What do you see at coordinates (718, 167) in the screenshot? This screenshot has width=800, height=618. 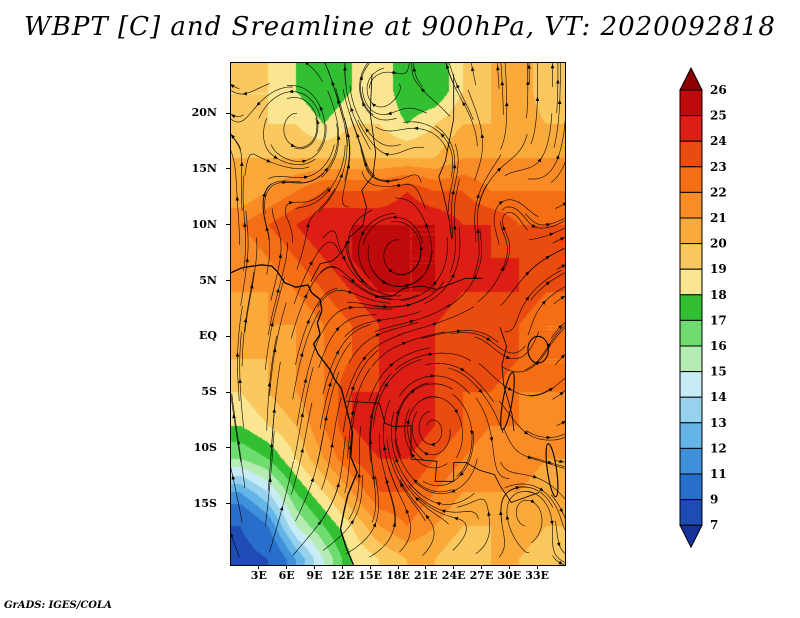 I see `colorbar-label: 23` at bounding box center [718, 167].